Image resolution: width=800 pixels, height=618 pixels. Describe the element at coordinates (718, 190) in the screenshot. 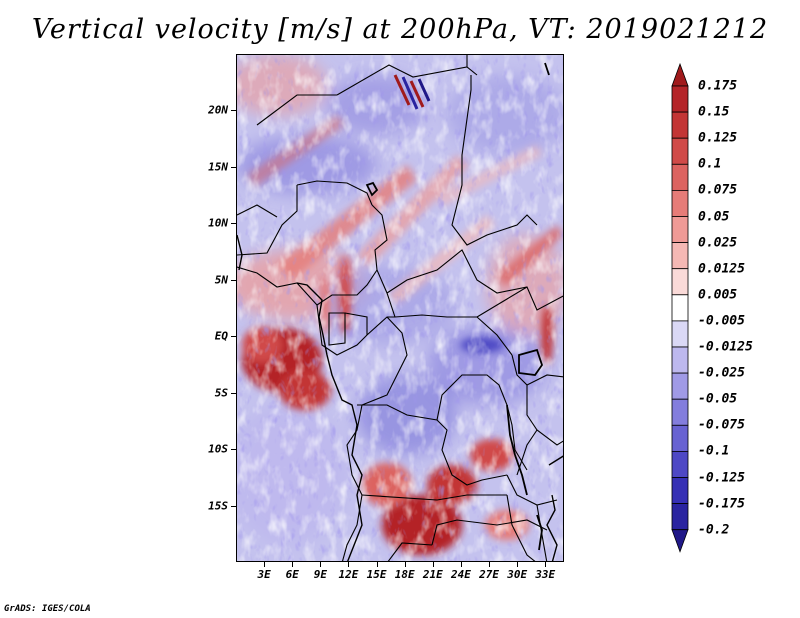

I see `colorbar-label: 0.075` at that location.